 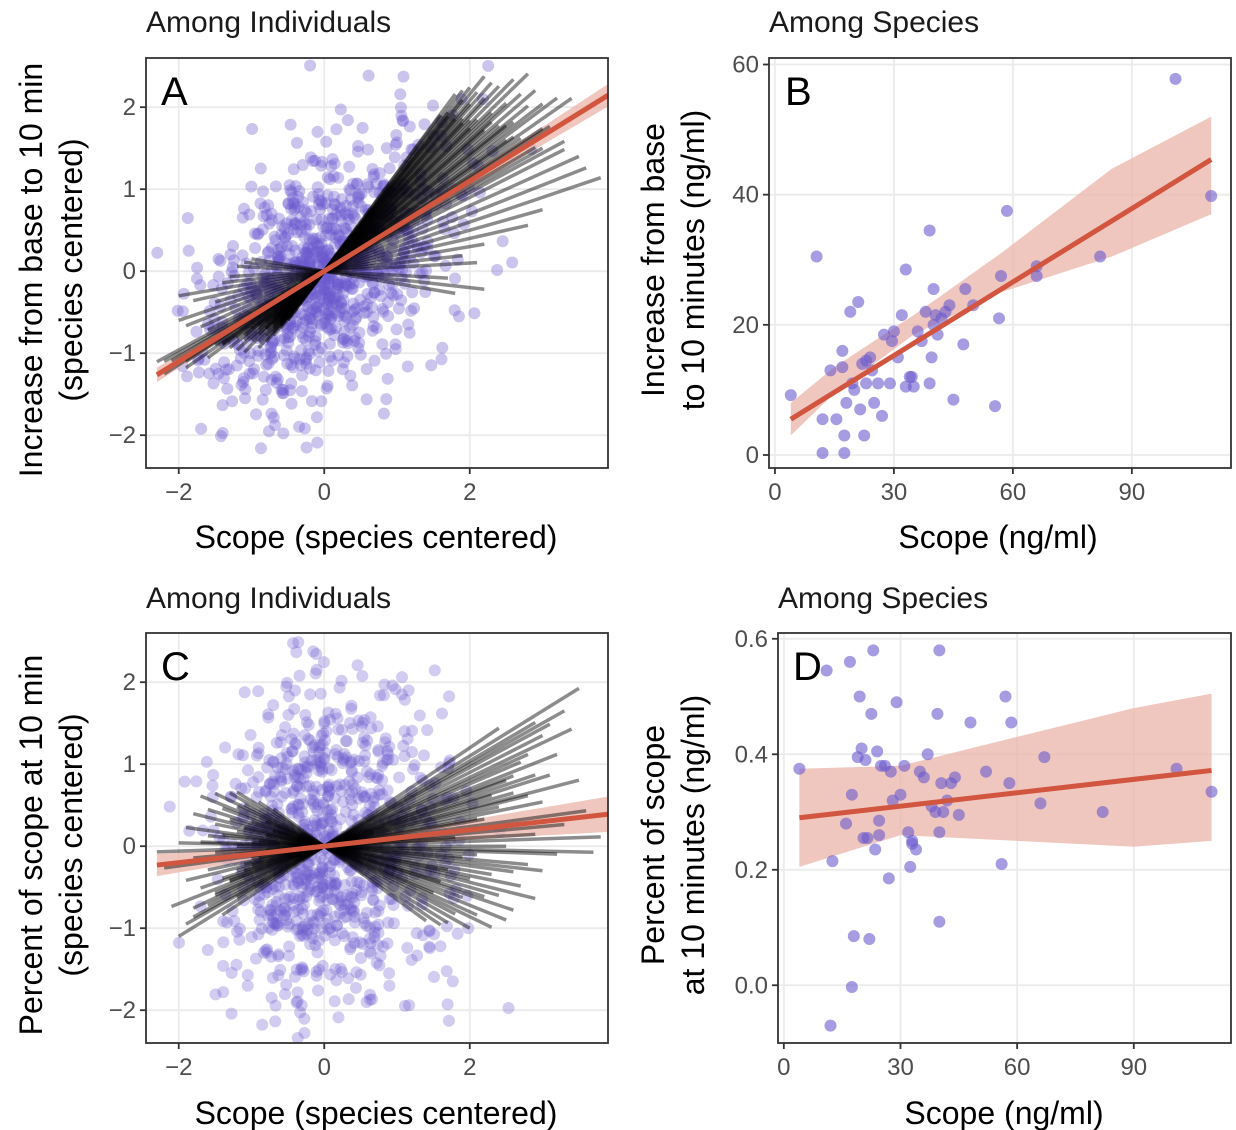 I want to click on x-tick-label: 2, so click(x=469, y=492).